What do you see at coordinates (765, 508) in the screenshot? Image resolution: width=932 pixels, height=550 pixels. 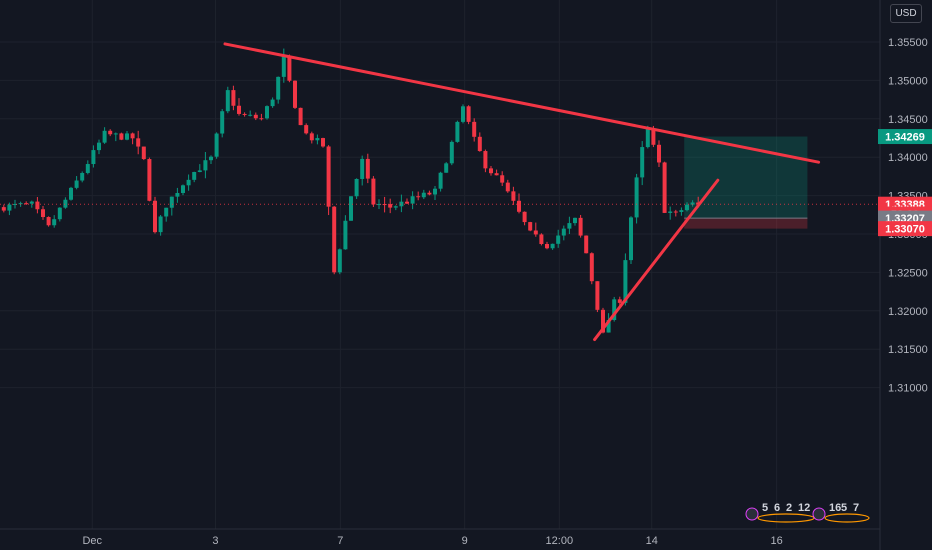 I see `events-group-1-count: 5` at bounding box center [765, 508].